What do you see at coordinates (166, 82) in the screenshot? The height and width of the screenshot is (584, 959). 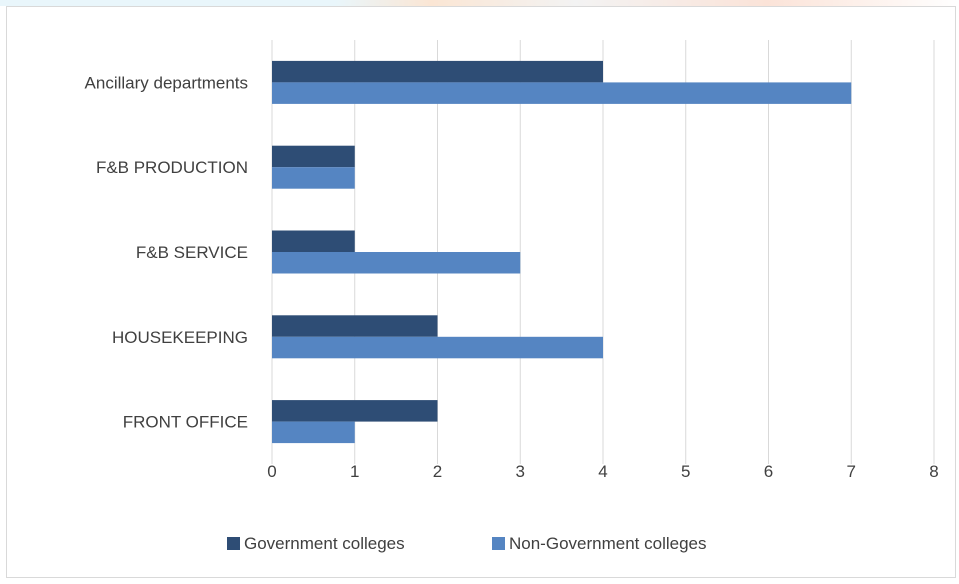 I see `category-label: Ancillary departments` at bounding box center [166, 82].